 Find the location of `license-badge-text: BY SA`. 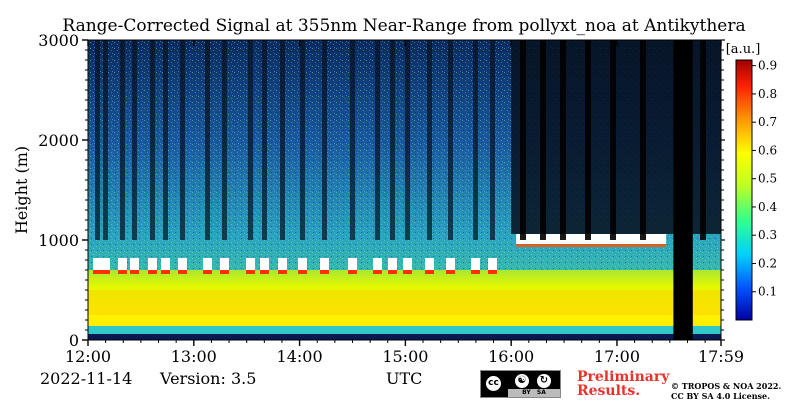

license-badge-text: BY SA is located at coordinates (534, 393).